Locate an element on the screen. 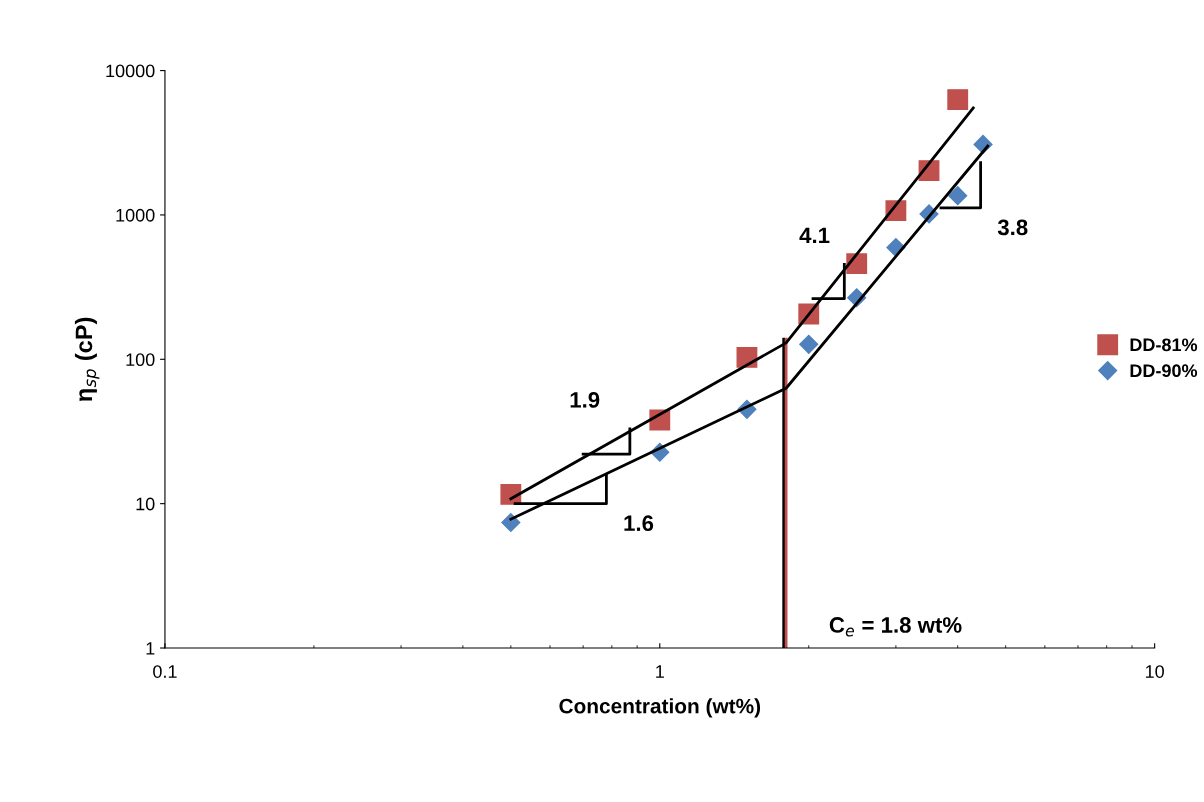  legend-label: DD-81% is located at coordinates (1164, 345).